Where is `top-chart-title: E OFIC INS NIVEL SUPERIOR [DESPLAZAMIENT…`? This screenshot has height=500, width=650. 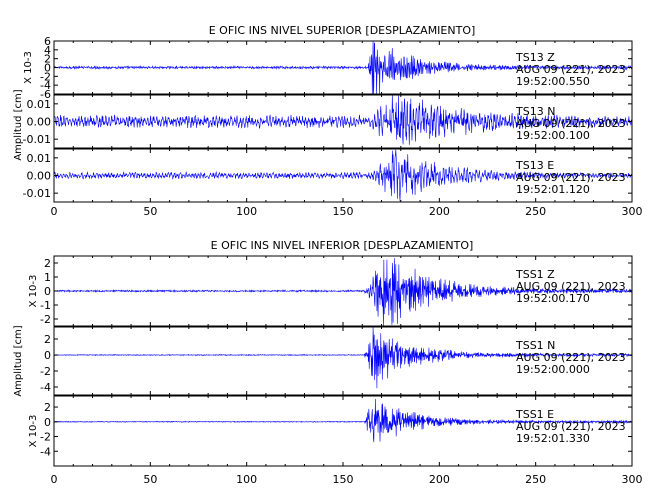
top-chart-title: E OFIC INS NIVEL SUPERIOR [DESPLAZAMIENT… is located at coordinates (342, 30).